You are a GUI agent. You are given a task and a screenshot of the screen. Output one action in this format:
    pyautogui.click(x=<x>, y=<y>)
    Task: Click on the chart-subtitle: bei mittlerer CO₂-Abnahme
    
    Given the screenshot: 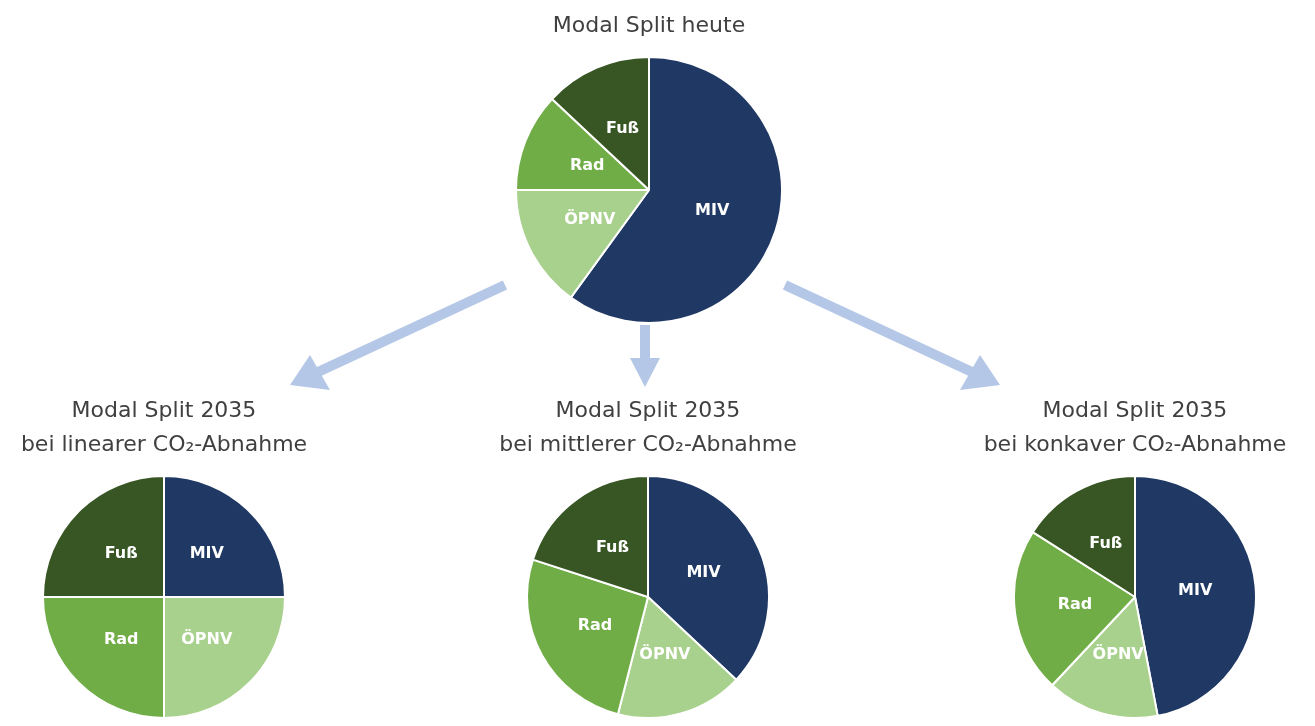 What is the action you would take?
    pyautogui.click(x=648, y=444)
    